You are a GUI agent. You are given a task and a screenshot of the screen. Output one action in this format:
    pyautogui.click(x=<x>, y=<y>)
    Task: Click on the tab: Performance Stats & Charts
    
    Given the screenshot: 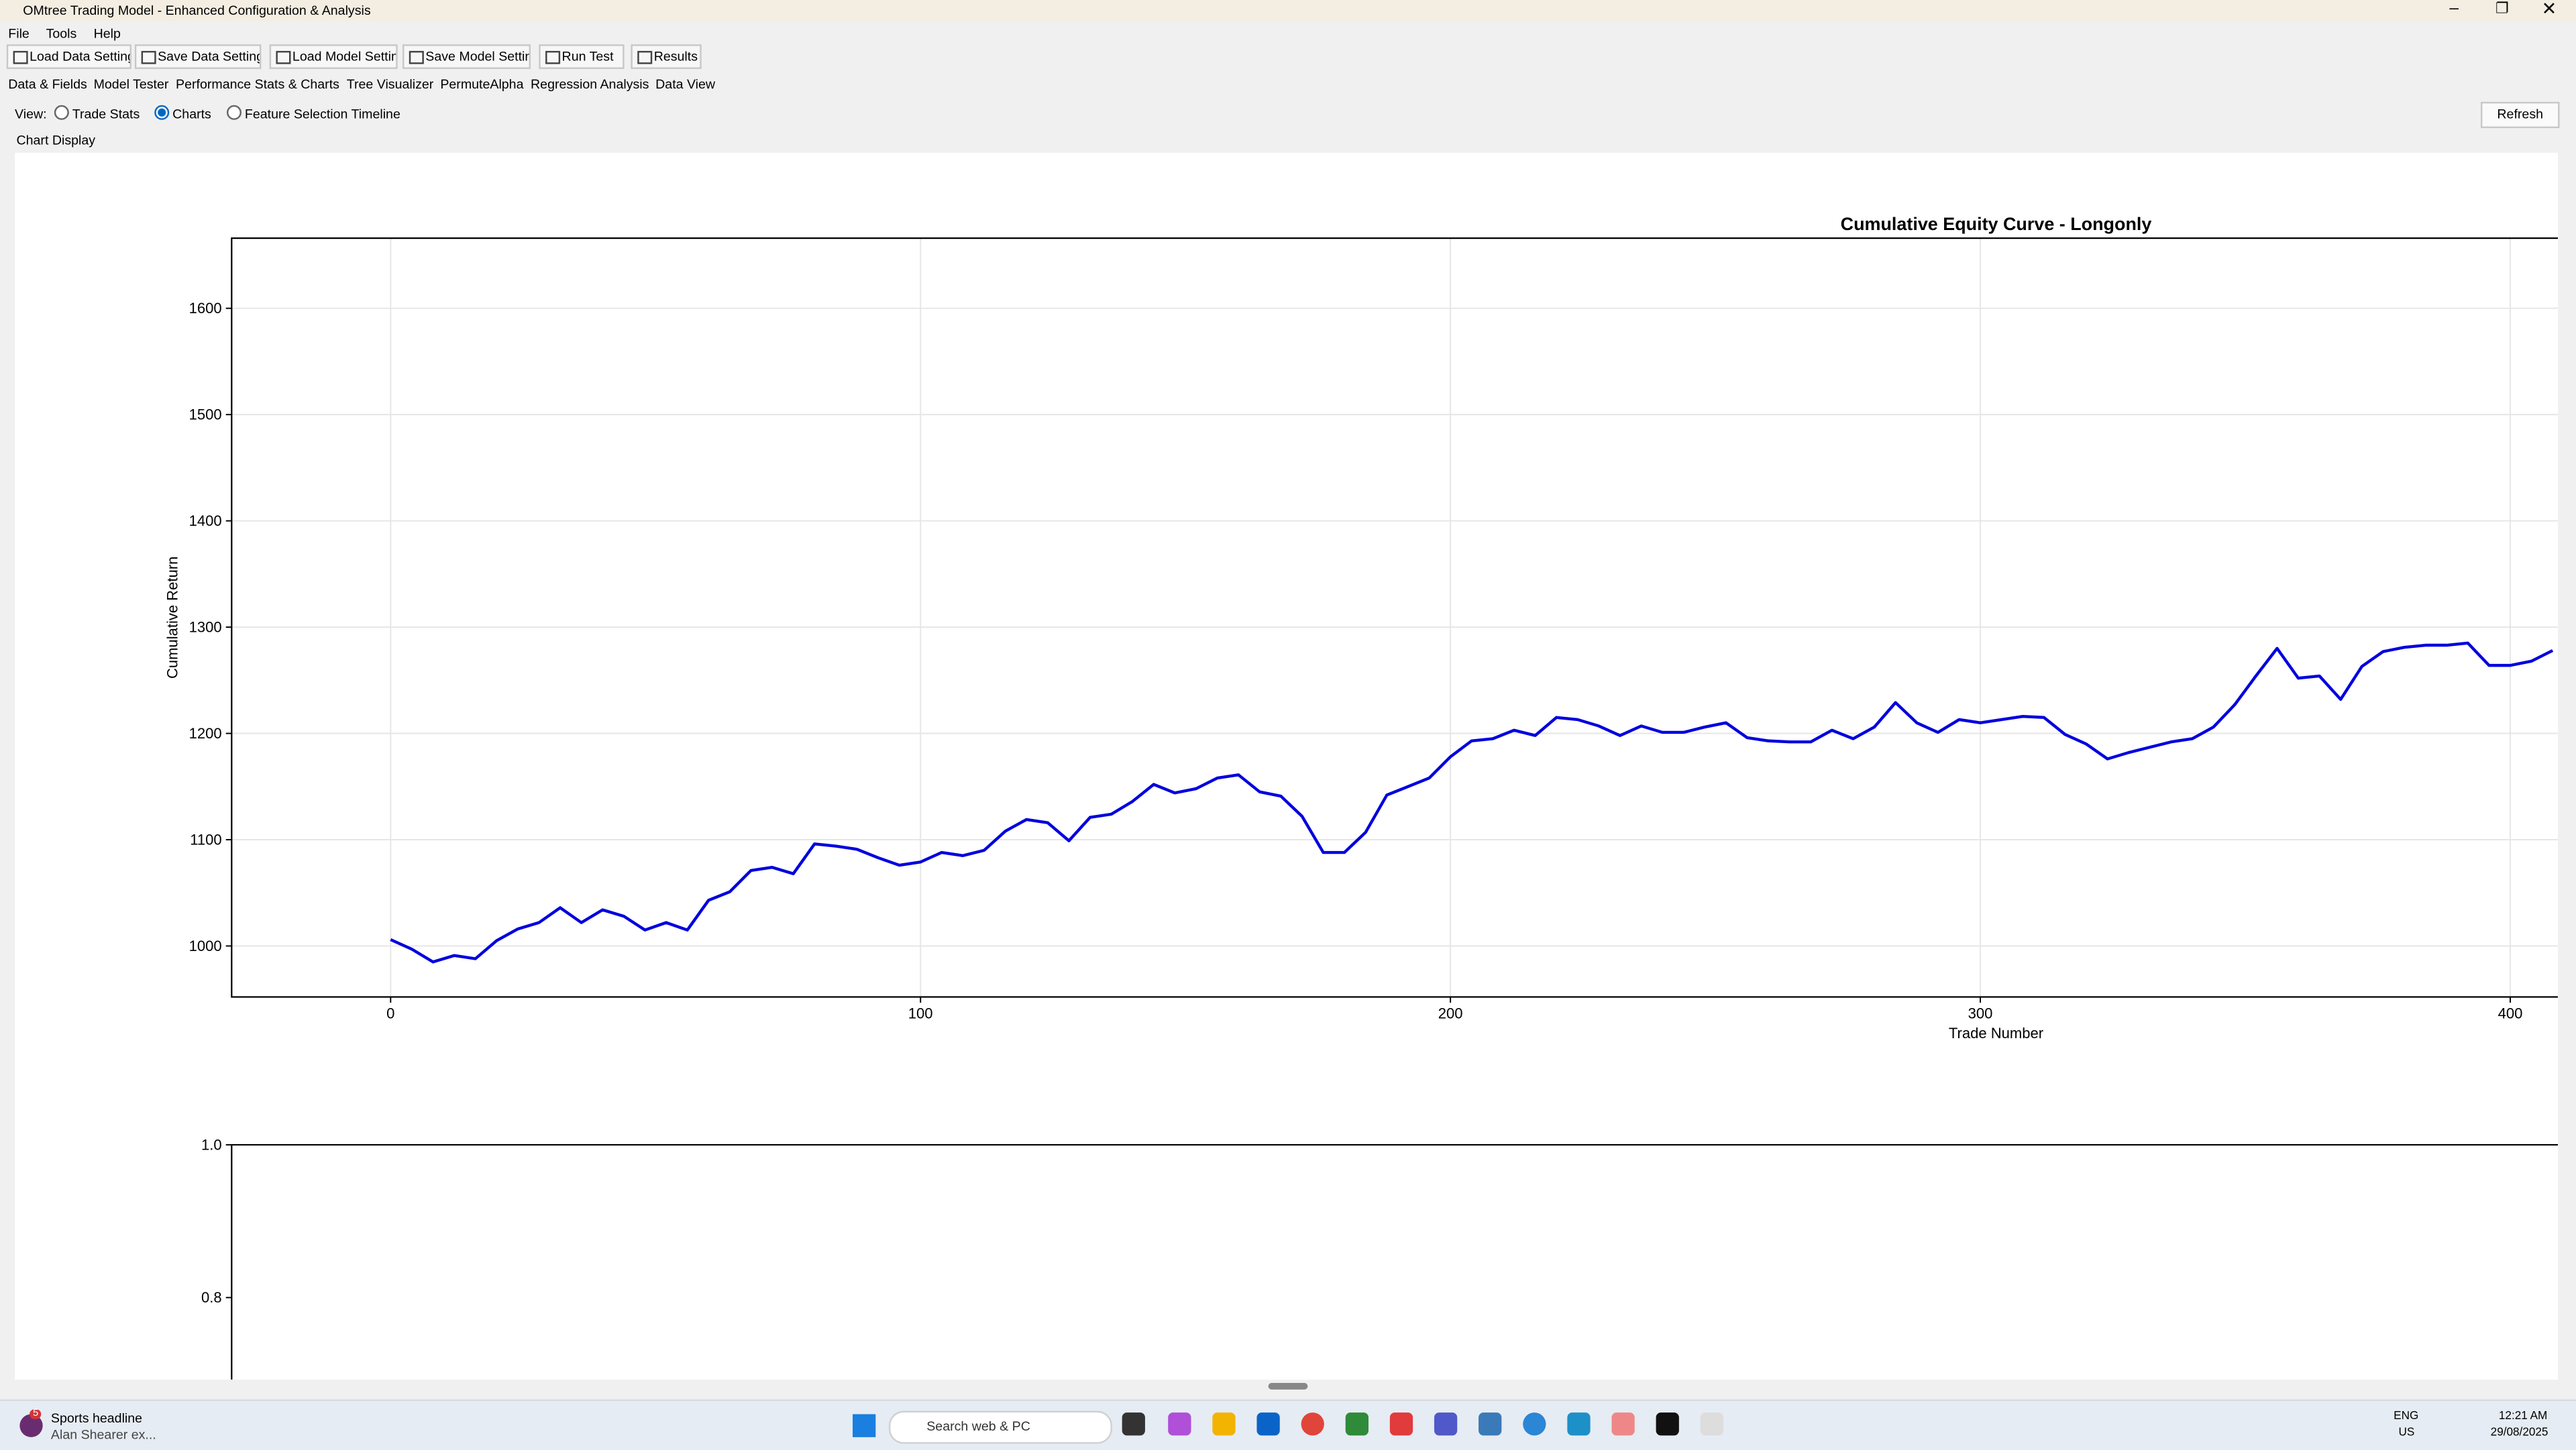 What is the action you would take?
    pyautogui.click(x=257, y=85)
    